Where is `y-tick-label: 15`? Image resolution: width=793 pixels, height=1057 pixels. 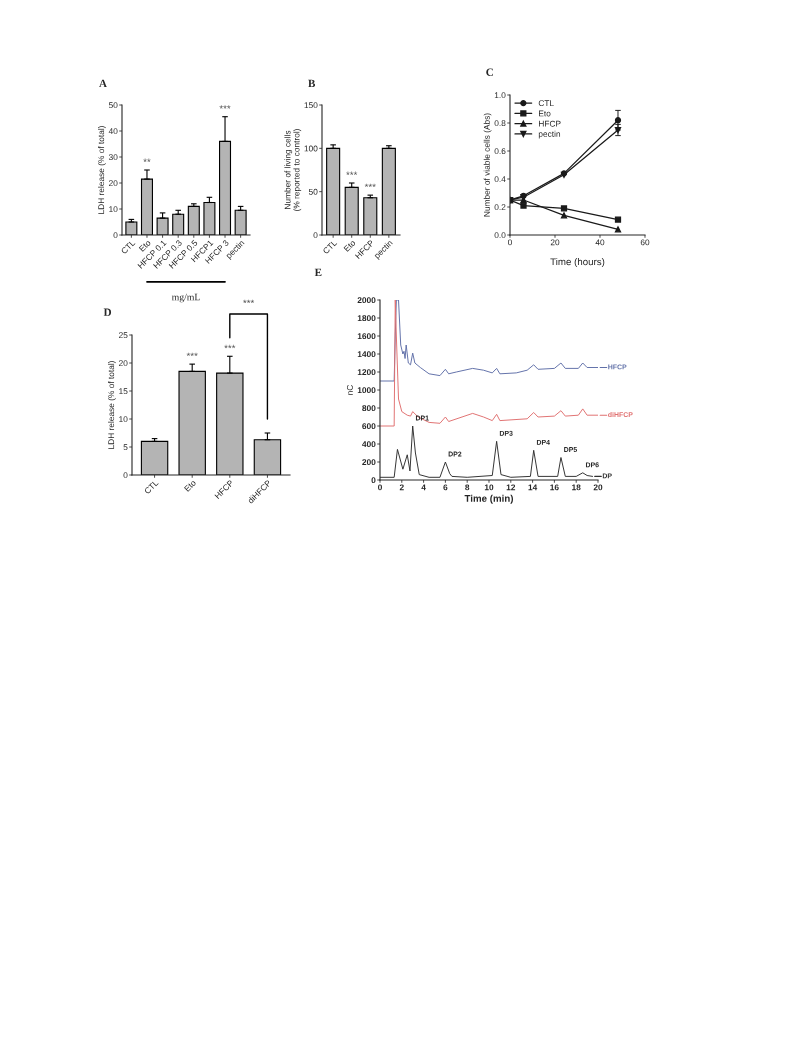 y-tick-label: 15 is located at coordinates (123, 391).